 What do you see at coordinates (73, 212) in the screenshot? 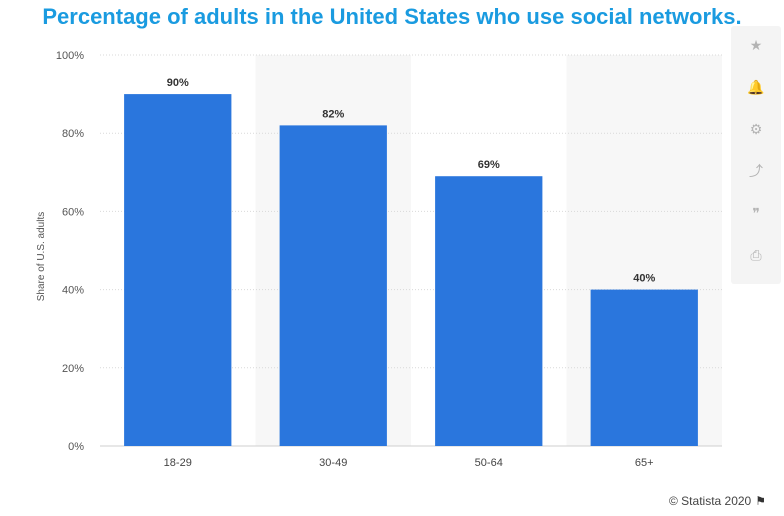
I see `y-tick-label: 60%` at bounding box center [73, 212].